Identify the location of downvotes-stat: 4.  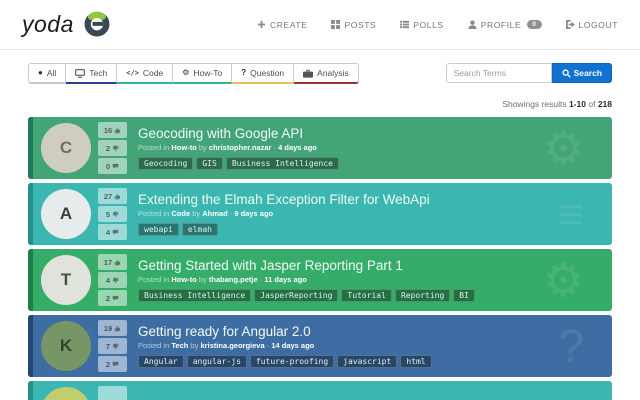
(112, 280).